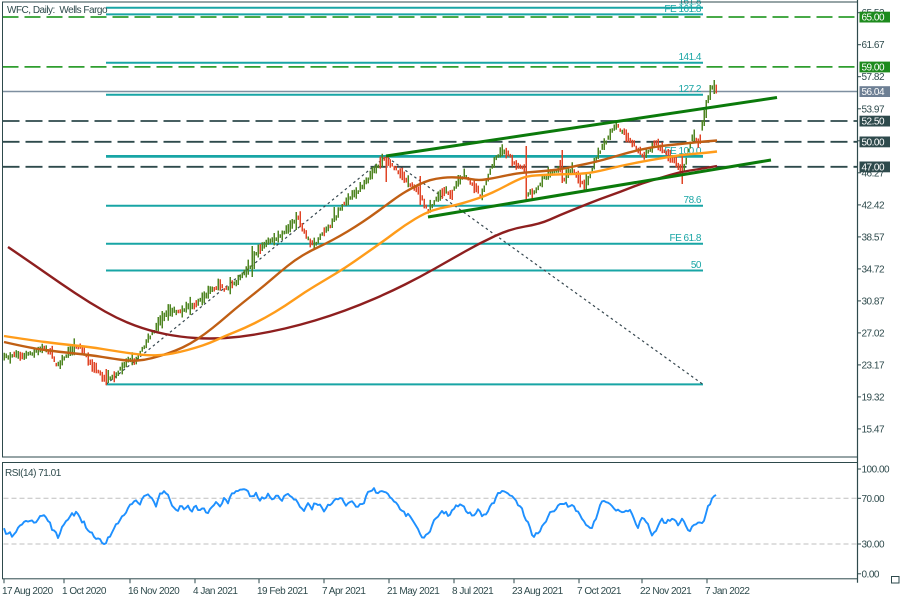 Image resolution: width=900 pixels, height=605 pixels. What do you see at coordinates (873, 429) in the screenshot?
I see `svg-text: 15.47` at bounding box center [873, 429].